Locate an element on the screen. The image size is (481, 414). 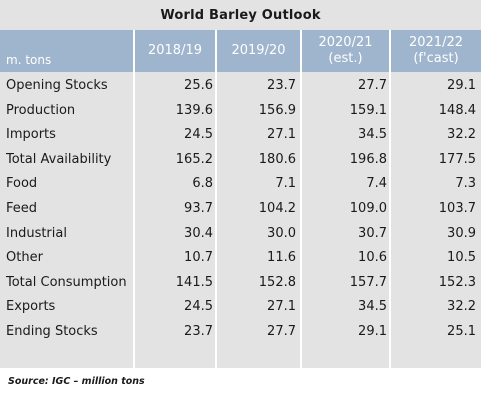
table-cell: 104.2 is located at coordinates (277, 208).